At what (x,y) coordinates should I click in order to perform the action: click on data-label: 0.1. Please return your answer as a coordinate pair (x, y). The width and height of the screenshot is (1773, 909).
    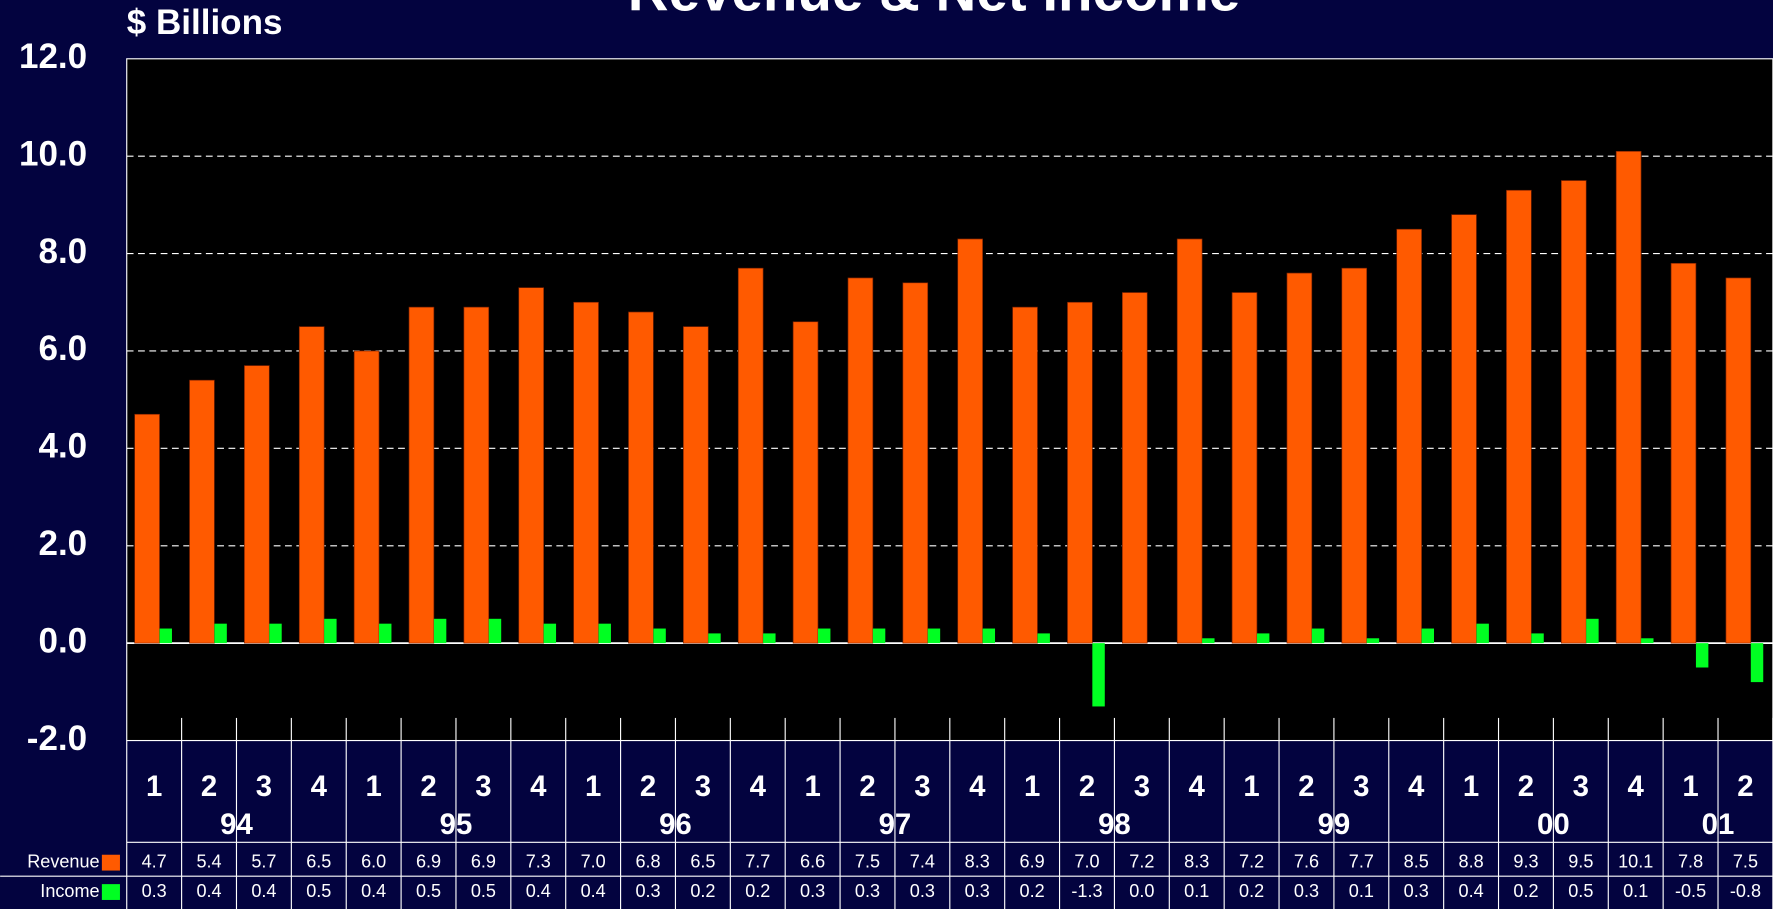
    Looking at the image, I should click on (1196, 891).